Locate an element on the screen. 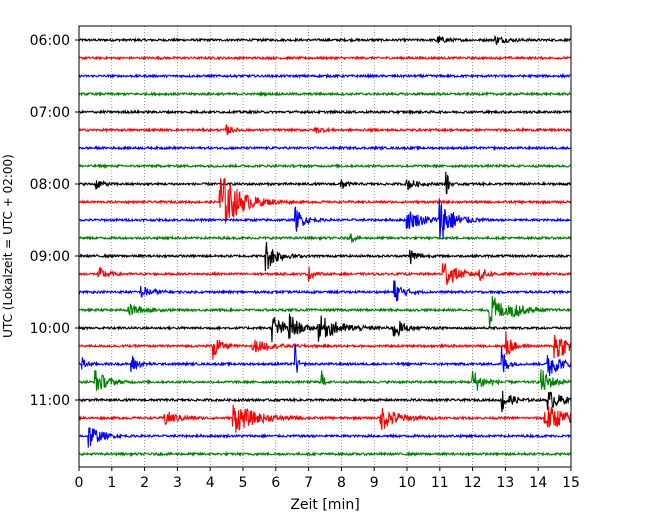 This screenshot has width=650, height=520. y-tick-label: 06:00 is located at coordinates (50, 41).